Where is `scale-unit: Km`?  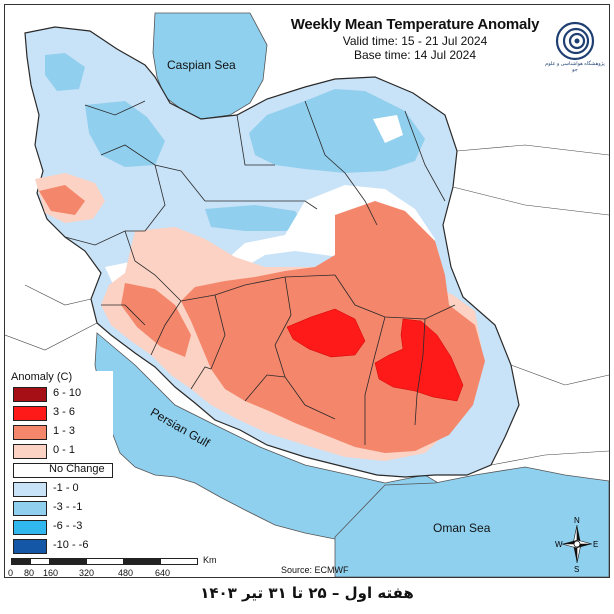
scale-unit: Km is located at coordinates (210, 560).